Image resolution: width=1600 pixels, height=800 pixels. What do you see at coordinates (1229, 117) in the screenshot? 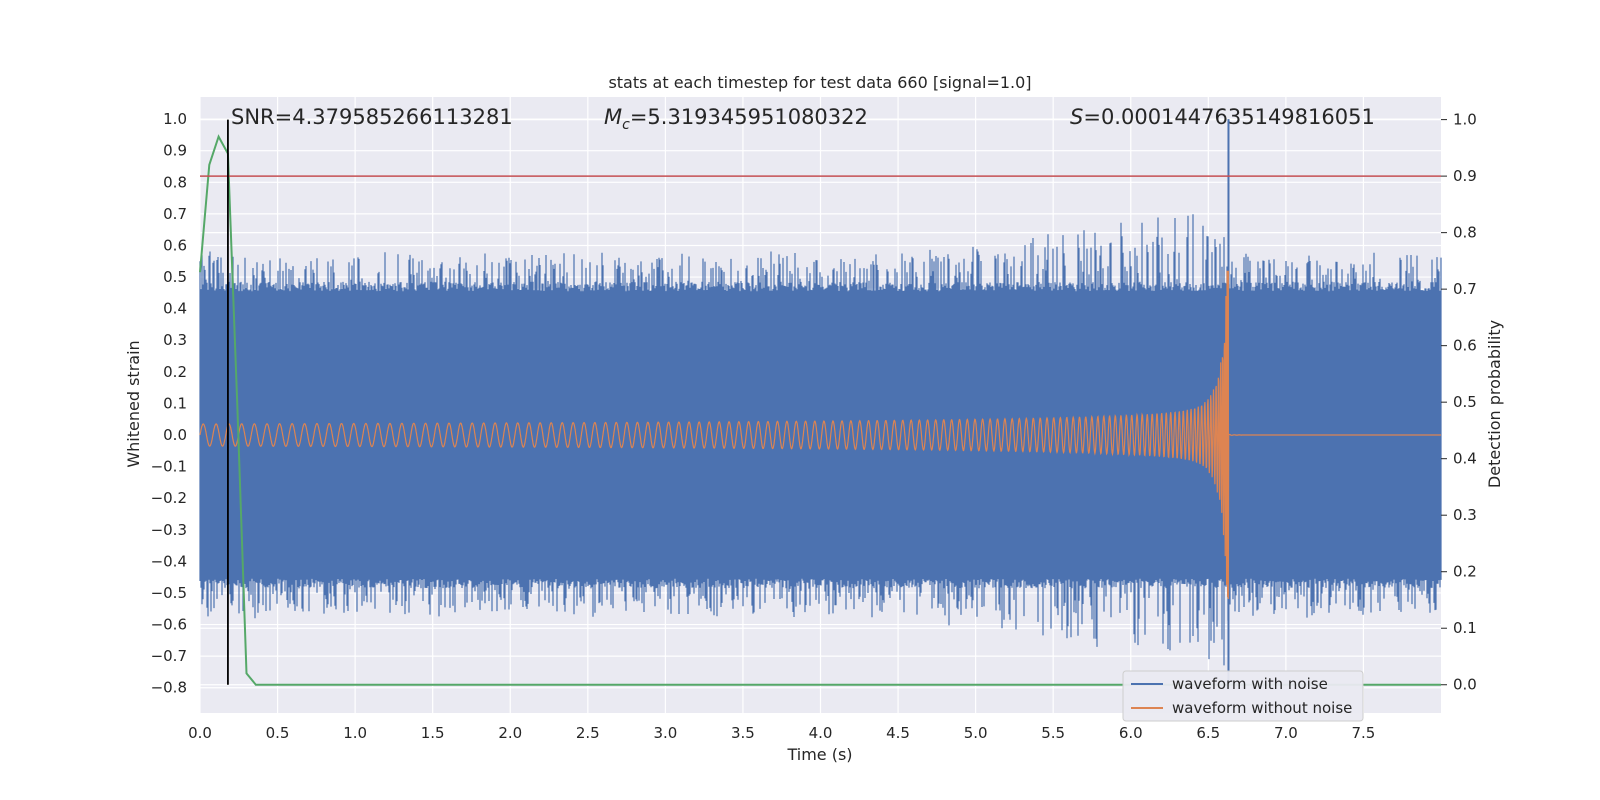
I see `s-value: =0.00014476351498160​51` at bounding box center [1229, 117].